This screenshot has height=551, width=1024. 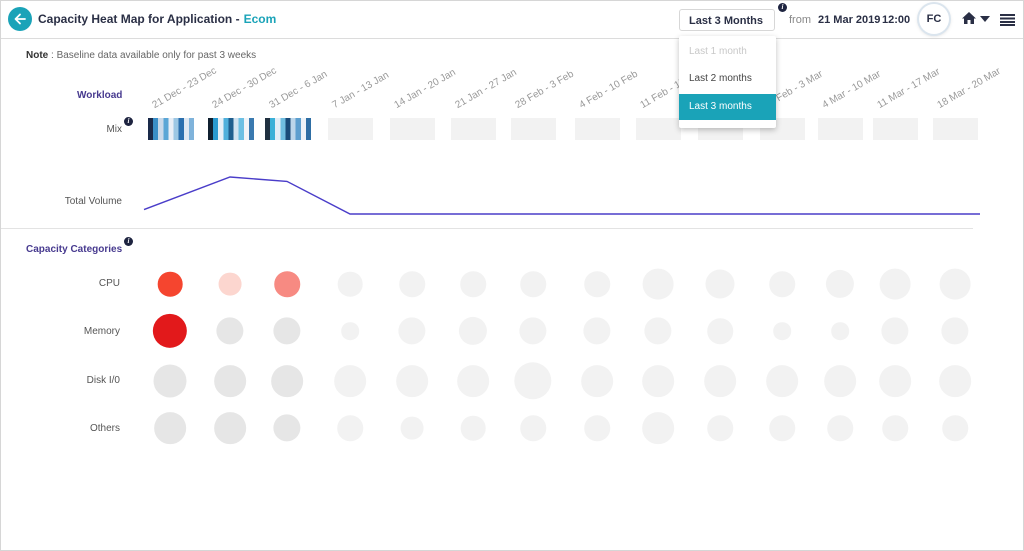 I want to click on workload-heading: Workload, so click(x=100, y=95).